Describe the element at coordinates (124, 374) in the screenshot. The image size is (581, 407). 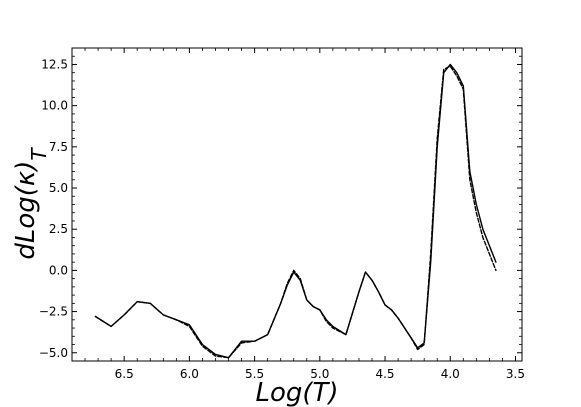
I see `x-tick-label: 6.5` at that location.